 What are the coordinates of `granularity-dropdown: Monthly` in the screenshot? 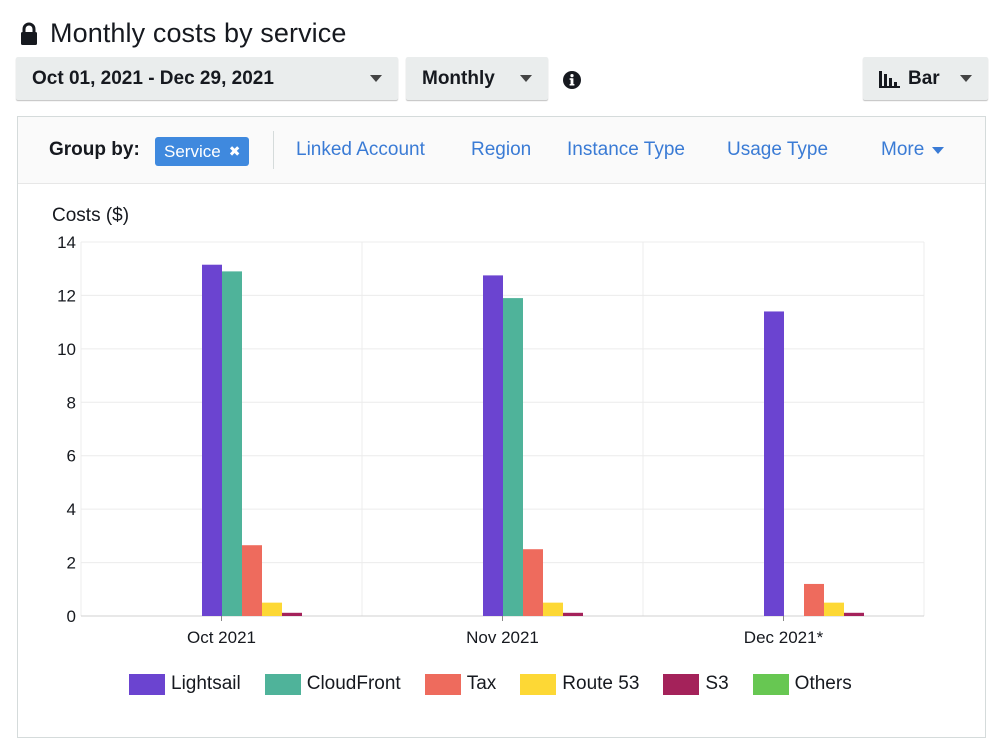 It's located at (477, 78).